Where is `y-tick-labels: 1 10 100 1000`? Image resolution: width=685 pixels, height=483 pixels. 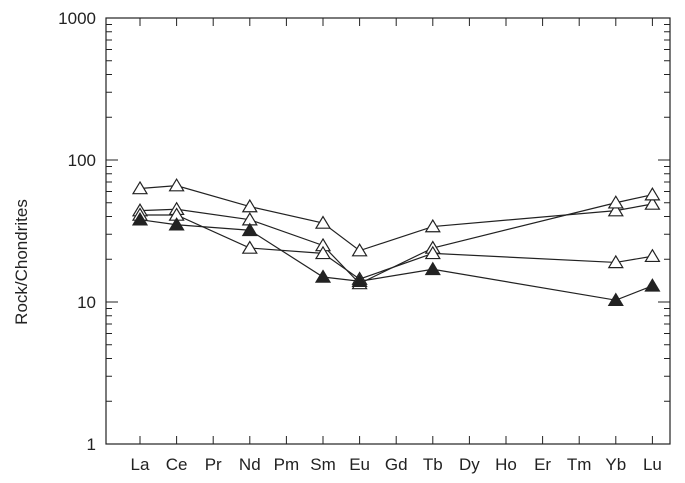 y-tick-labels: 1 10 100 1000 is located at coordinates (77, 231).